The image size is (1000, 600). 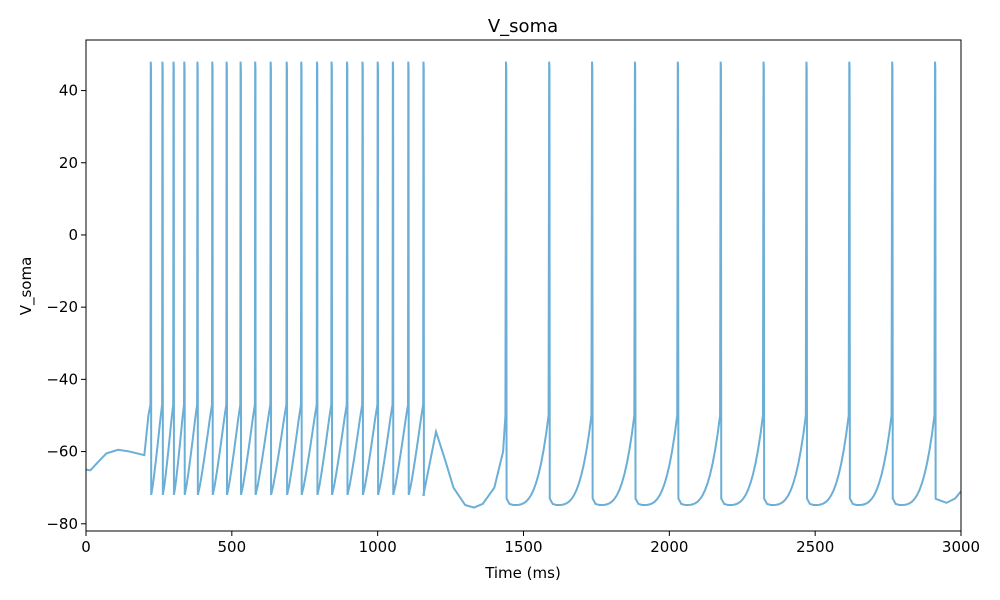 What do you see at coordinates (62, 452) in the screenshot?
I see `y-tick-label: −60` at bounding box center [62, 452].